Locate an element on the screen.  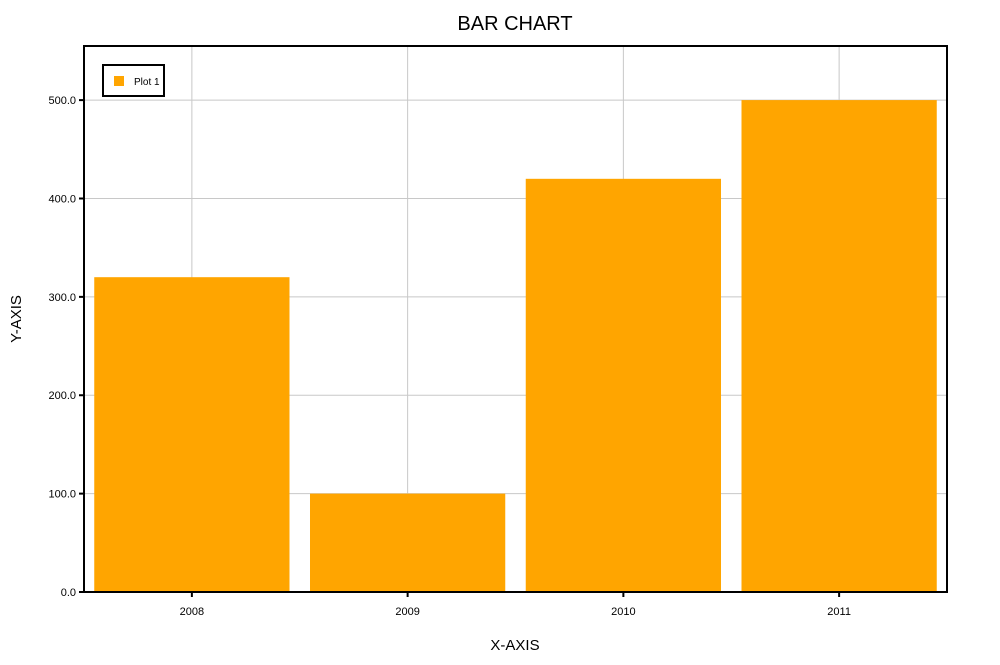
bar-2009 is located at coordinates (407, 542).